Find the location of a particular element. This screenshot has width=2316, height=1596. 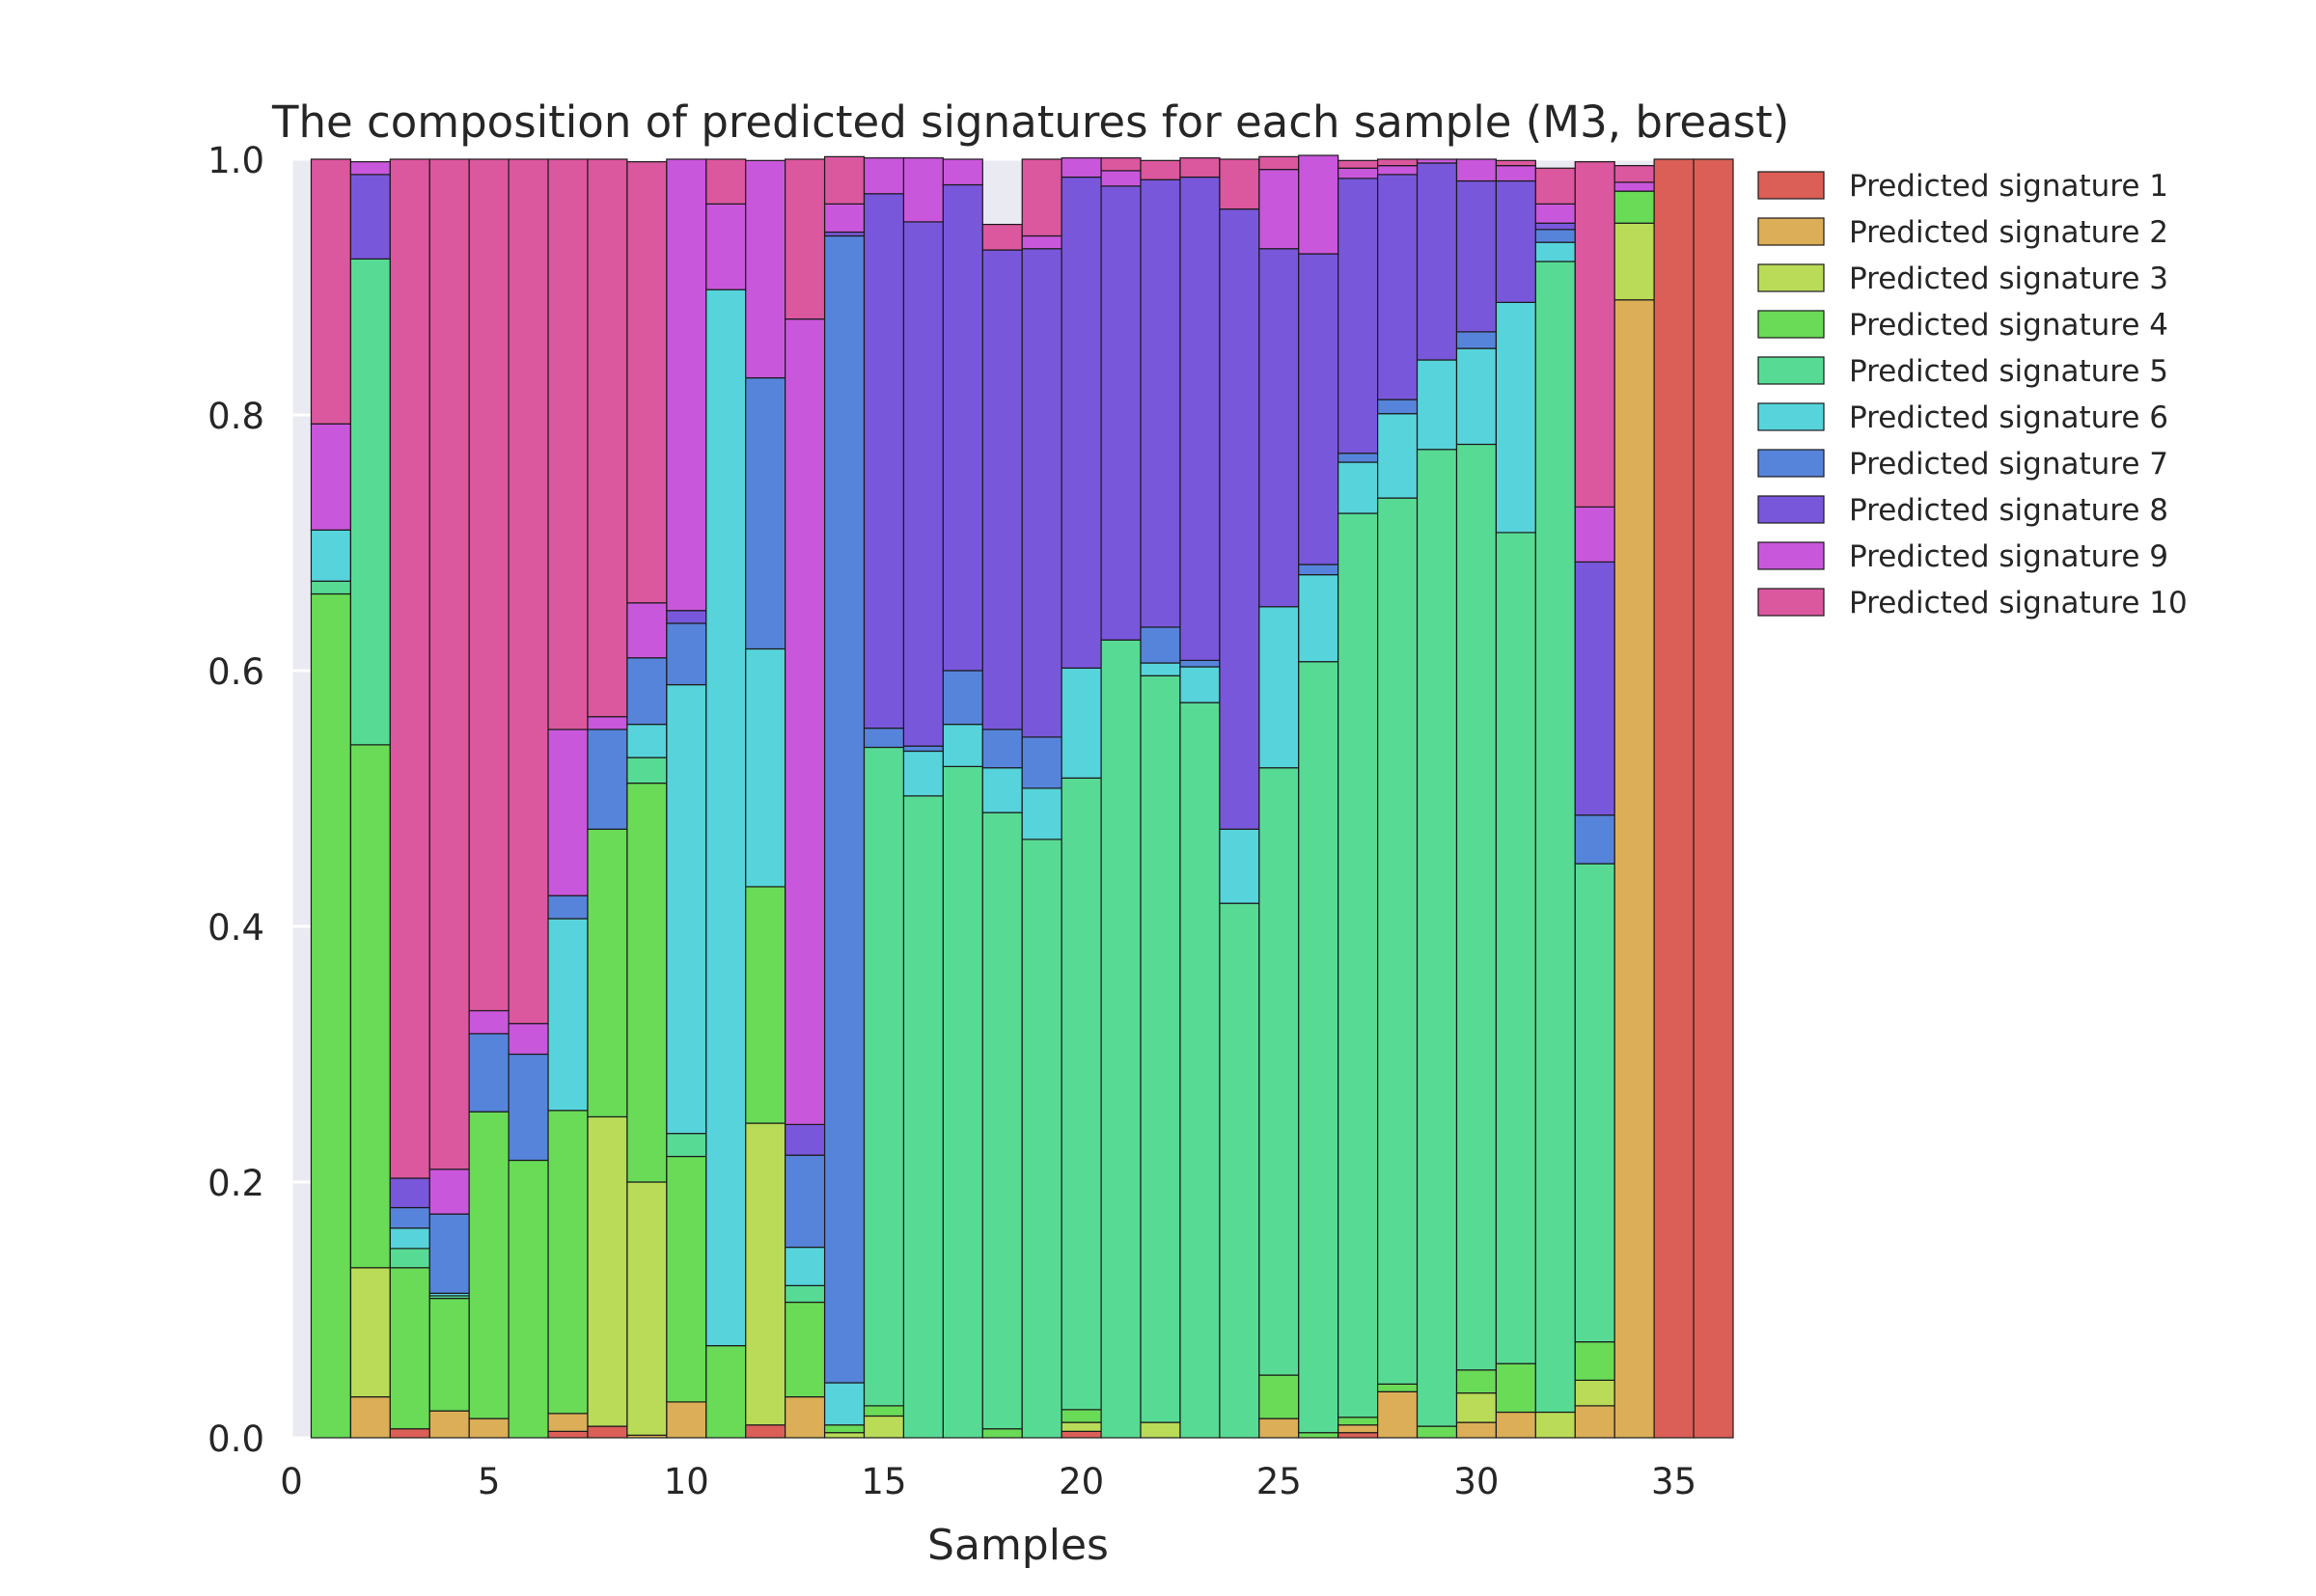

y-tick-label: 1.0 is located at coordinates (235, 161).